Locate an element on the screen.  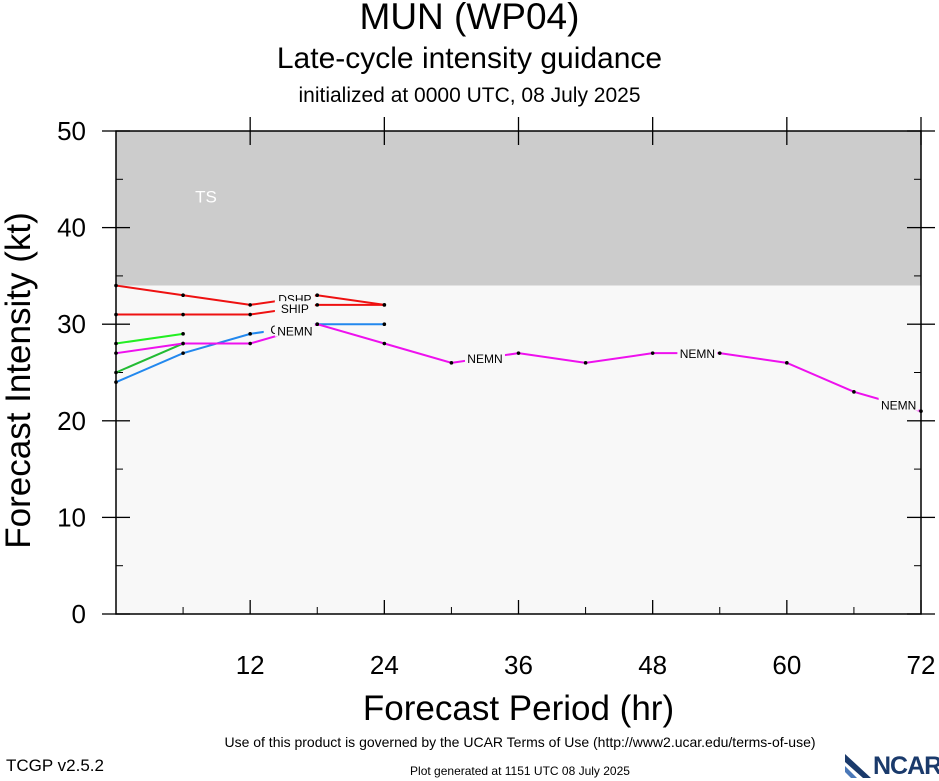
band-label-ts: TS is located at coordinates (206, 196).